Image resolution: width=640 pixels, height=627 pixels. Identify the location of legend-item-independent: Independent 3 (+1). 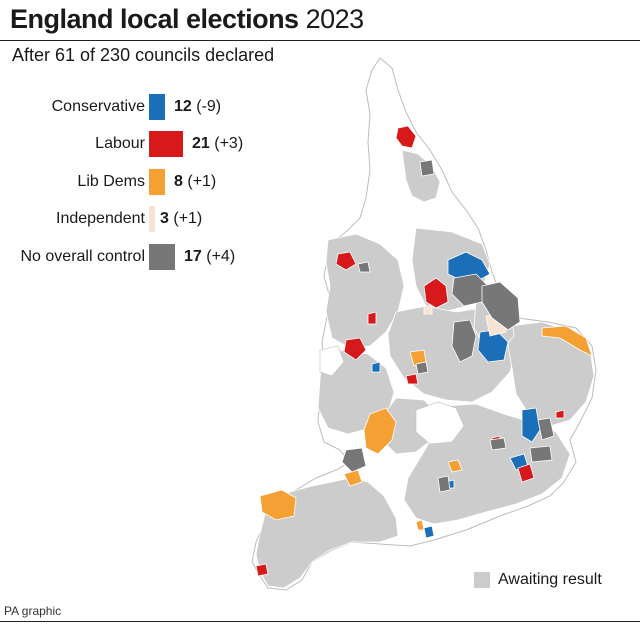
(150, 219).